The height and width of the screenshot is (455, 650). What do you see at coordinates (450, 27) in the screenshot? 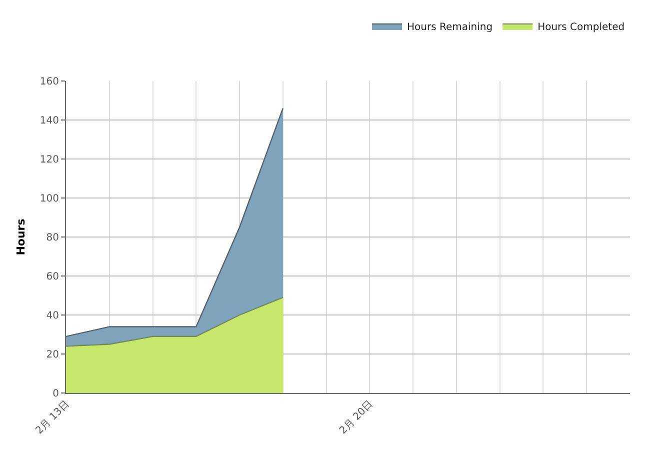
I see `legend-label: Hours Remaining` at bounding box center [450, 27].